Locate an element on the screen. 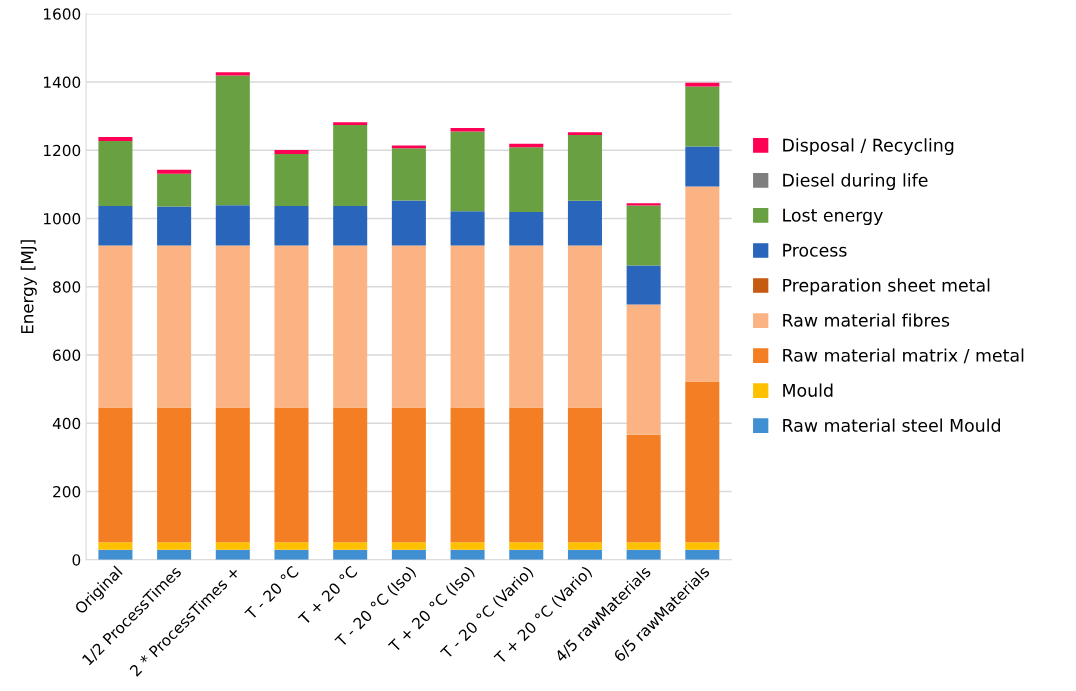  legend-label: Disposal / Recycling is located at coordinates (868, 147).